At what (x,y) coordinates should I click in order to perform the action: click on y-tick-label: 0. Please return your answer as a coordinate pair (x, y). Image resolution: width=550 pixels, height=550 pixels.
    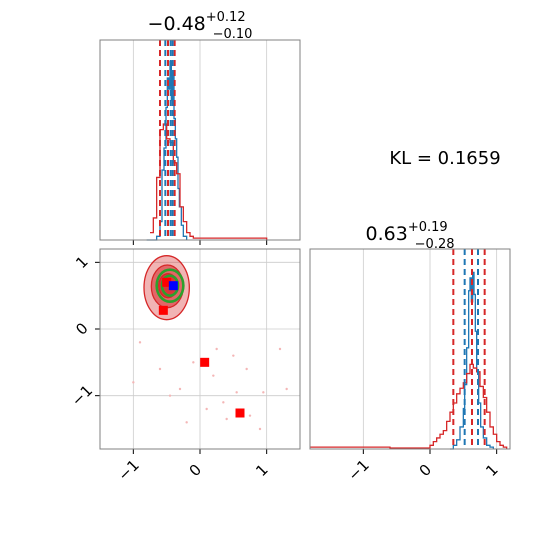
    Looking at the image, I should click on (81, 328).